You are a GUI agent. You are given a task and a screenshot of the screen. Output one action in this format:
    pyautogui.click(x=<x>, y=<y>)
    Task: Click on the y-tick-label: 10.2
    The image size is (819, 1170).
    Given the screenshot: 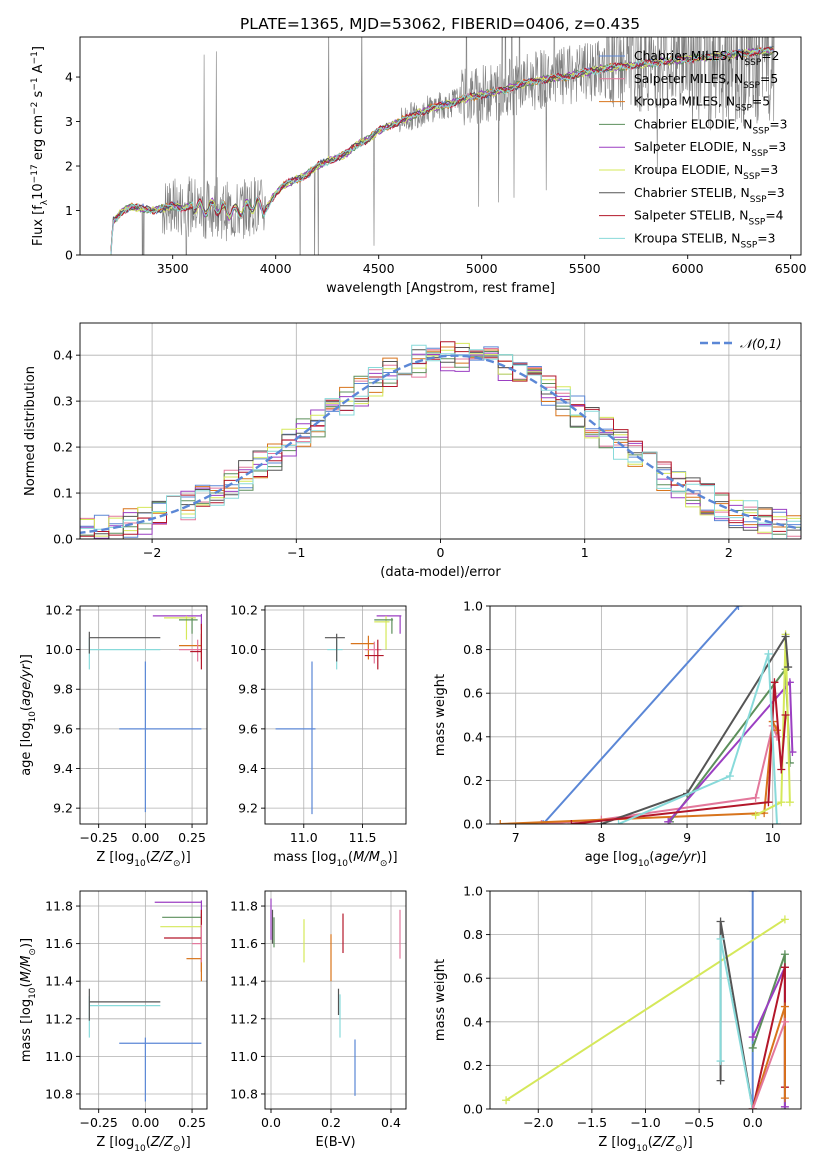 What is the action you would take?
    pyautogui.click(x=244, y=609)
    